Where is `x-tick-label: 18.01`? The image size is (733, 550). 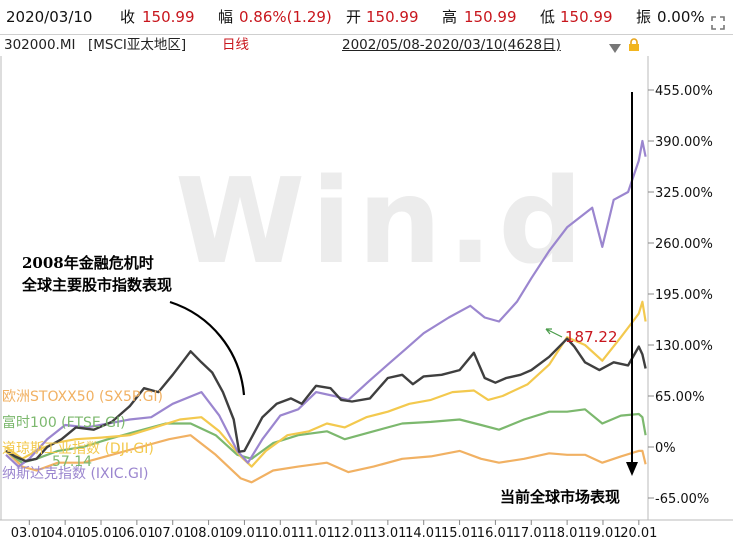
x-tick-label: 18.01 is located at coordinates (567, 533).